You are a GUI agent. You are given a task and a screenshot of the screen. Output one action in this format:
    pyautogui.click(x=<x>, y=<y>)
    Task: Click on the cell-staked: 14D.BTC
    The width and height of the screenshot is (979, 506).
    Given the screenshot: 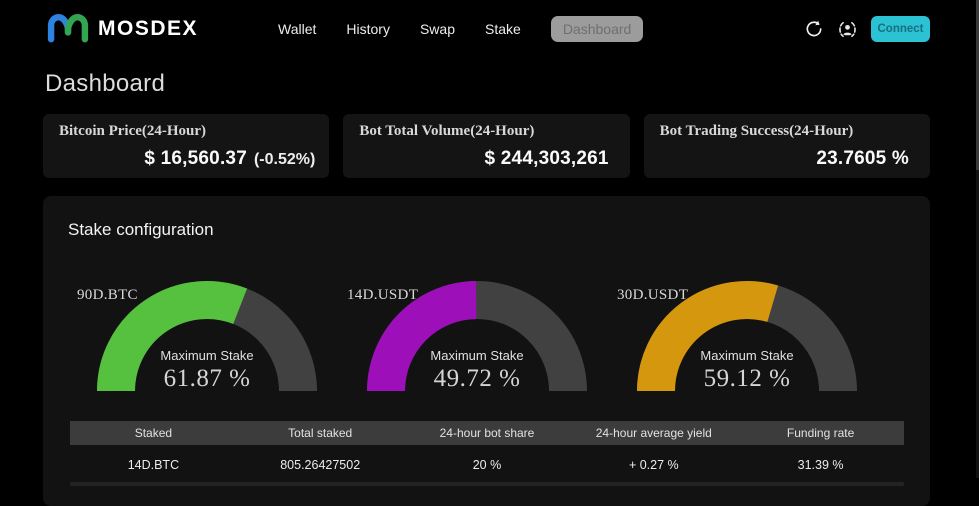 What is the action you would take?
    pyautogui.click(x=153, y=465)
    